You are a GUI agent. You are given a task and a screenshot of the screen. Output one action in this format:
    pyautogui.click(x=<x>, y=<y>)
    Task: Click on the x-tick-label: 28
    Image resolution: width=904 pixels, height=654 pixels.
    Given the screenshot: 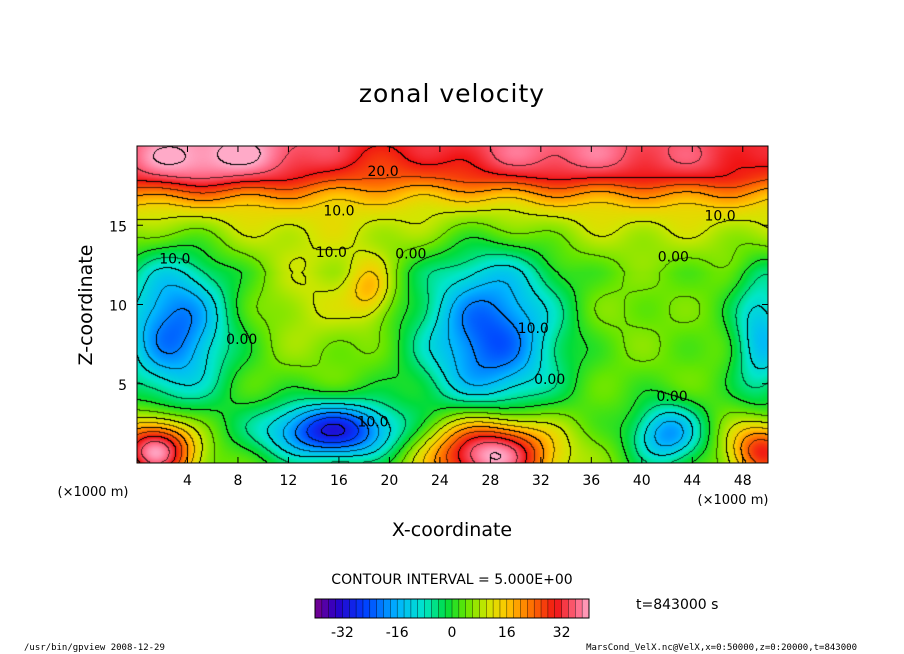 What is the action you would take?
    pyautogui.click(x=490, y=481)
    